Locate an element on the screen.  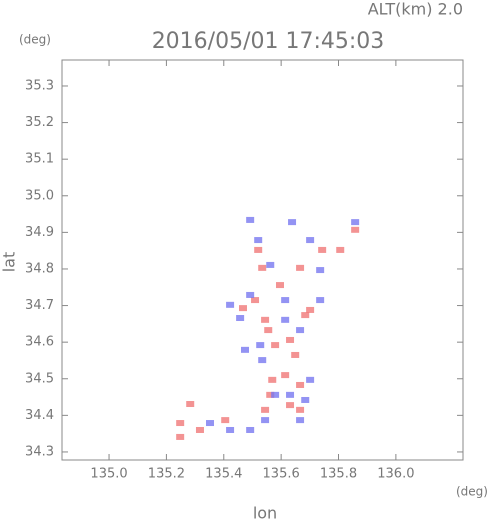
x-tick-label: 135.0 is located at coordinates (108, 474).